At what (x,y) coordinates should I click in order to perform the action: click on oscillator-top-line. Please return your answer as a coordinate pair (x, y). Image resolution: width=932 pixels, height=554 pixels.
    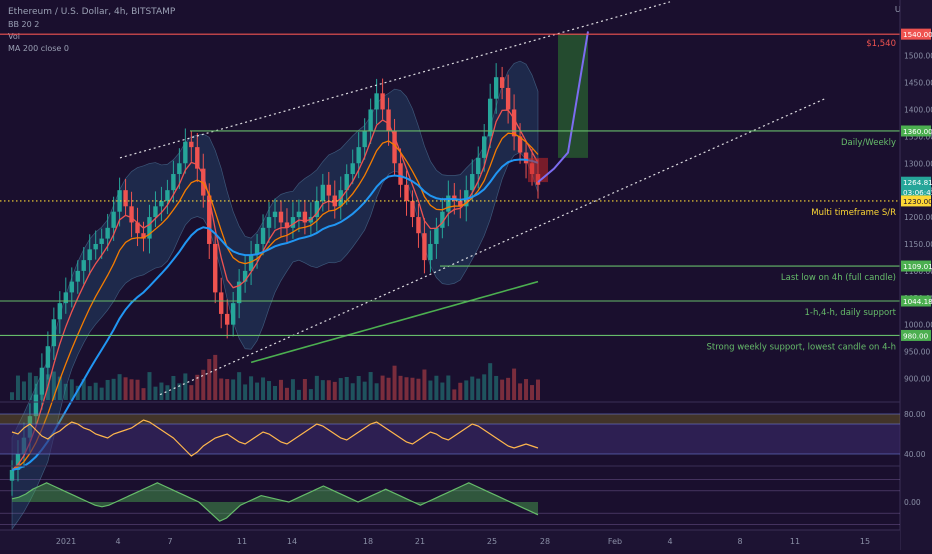
    Looking at the image, I should click on (275, 438).